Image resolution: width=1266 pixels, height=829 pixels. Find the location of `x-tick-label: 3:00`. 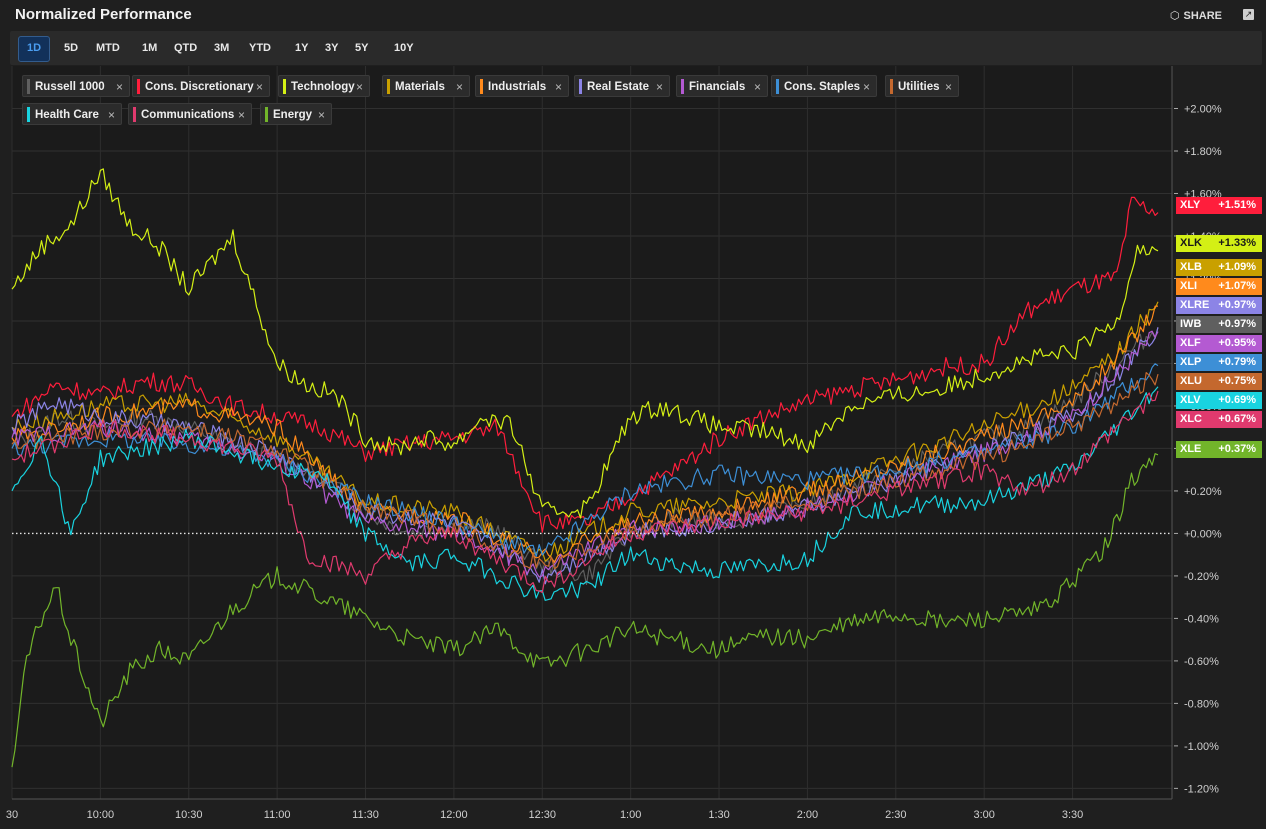

x-tick-label: 3:00 is located at coordinates (983, 815).